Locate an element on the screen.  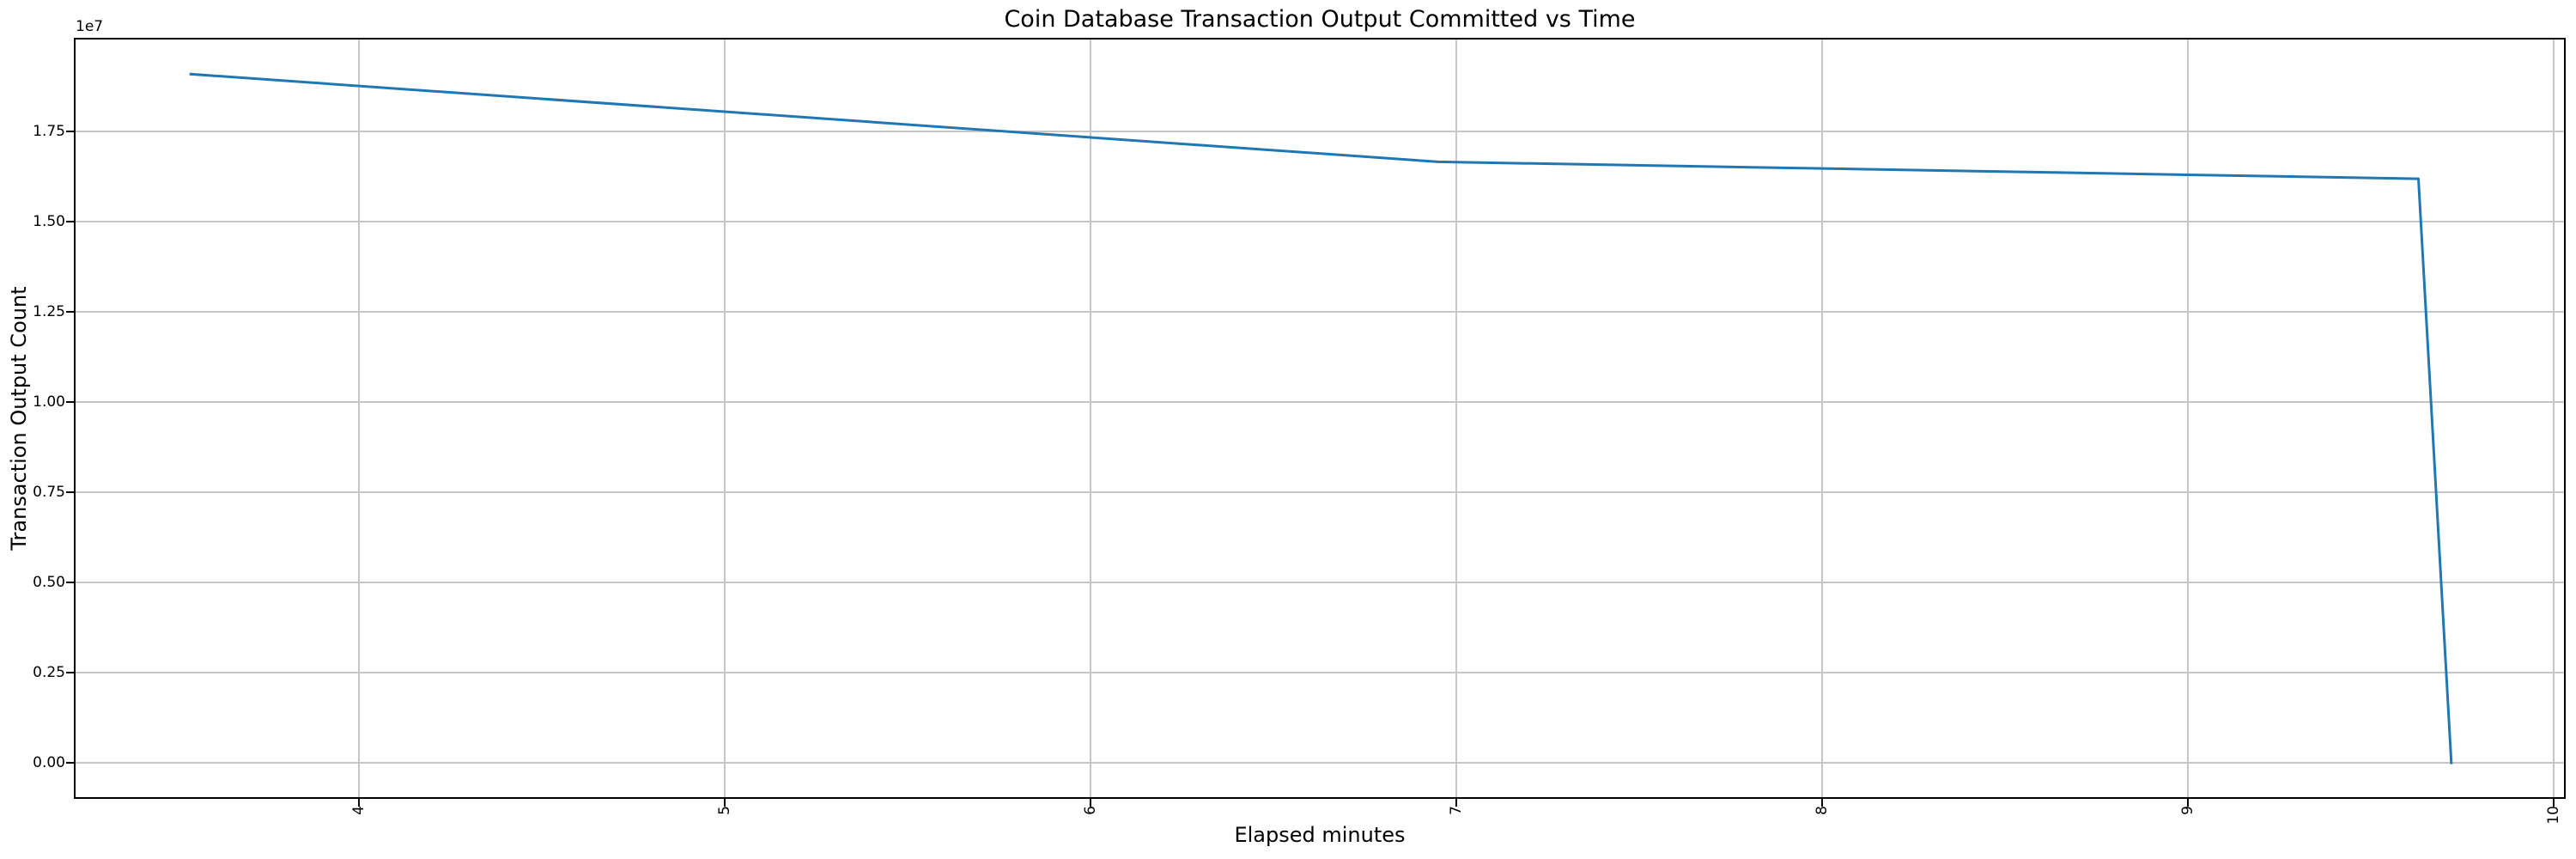
x-tick-label: 6 is located at coordinates (1091, 811).